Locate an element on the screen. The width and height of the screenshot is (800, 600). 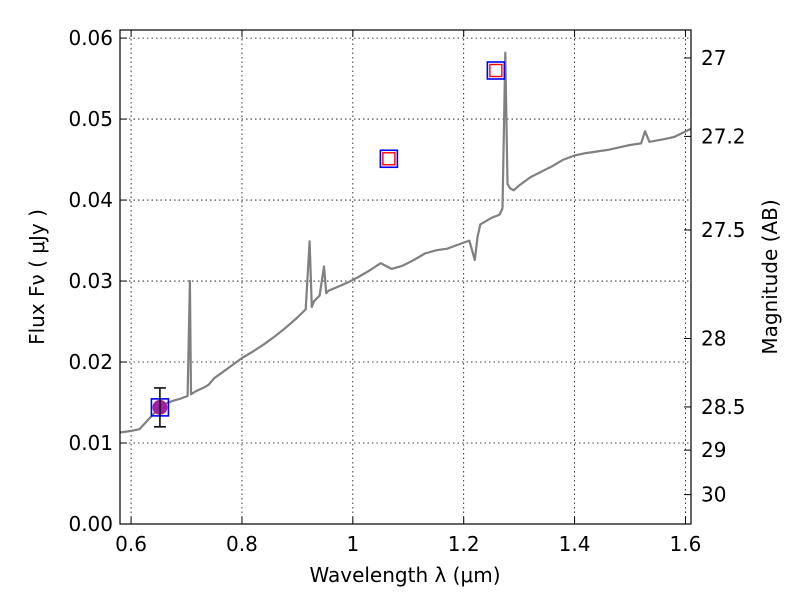
right-tick-label: 29 is located at coordinates (713, 450).